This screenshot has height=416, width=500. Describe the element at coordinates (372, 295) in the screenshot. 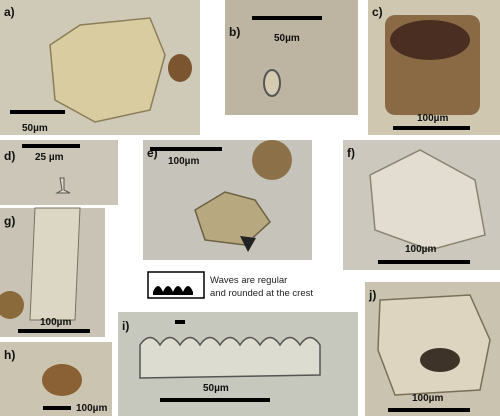

I see `panel-label: j)` at that location.